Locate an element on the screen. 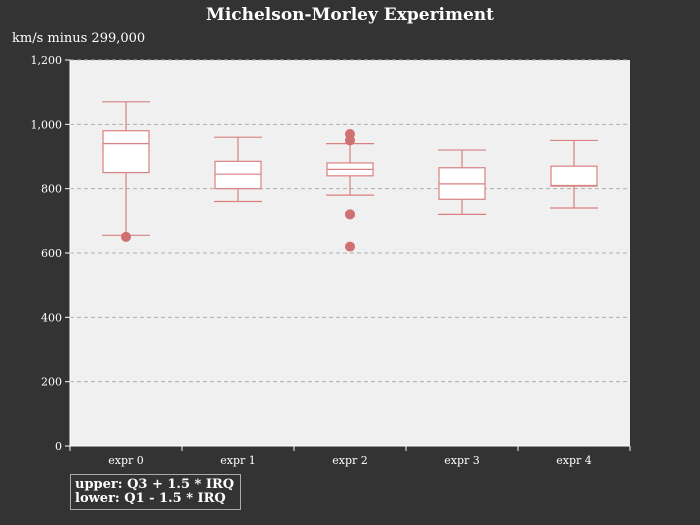 The image size is (700, 525). x-tick-label: expr 1 is located at coordinates (238, 460).